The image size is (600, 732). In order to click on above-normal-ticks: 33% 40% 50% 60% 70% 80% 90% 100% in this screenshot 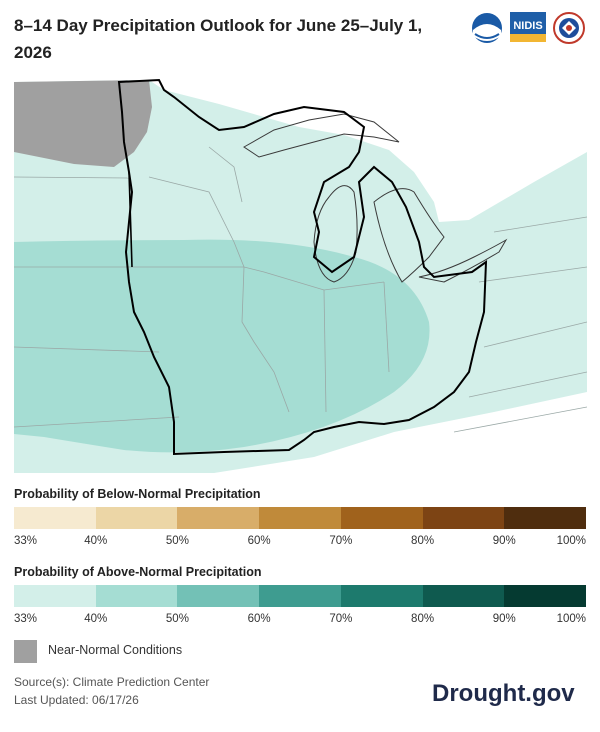, I will do `click(300, 621)`.